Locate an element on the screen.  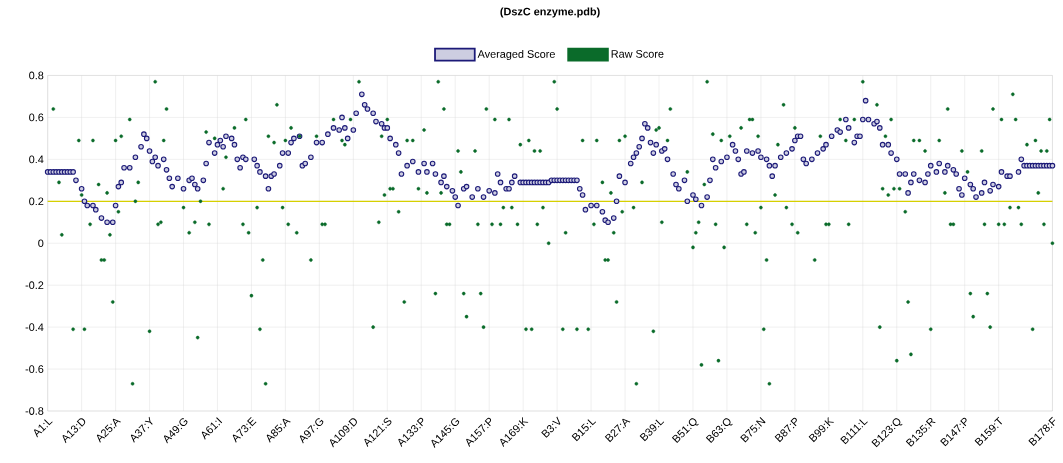
legend-label: Raw Score is located at coordinates (637, 54).